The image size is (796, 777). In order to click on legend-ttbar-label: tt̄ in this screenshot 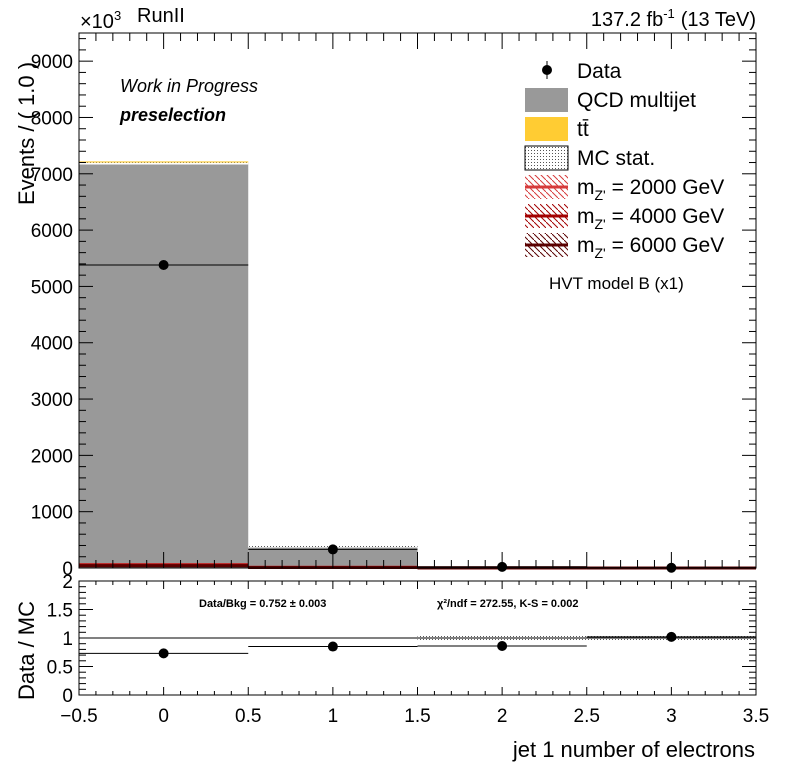, I will do `click(583, 129)`.